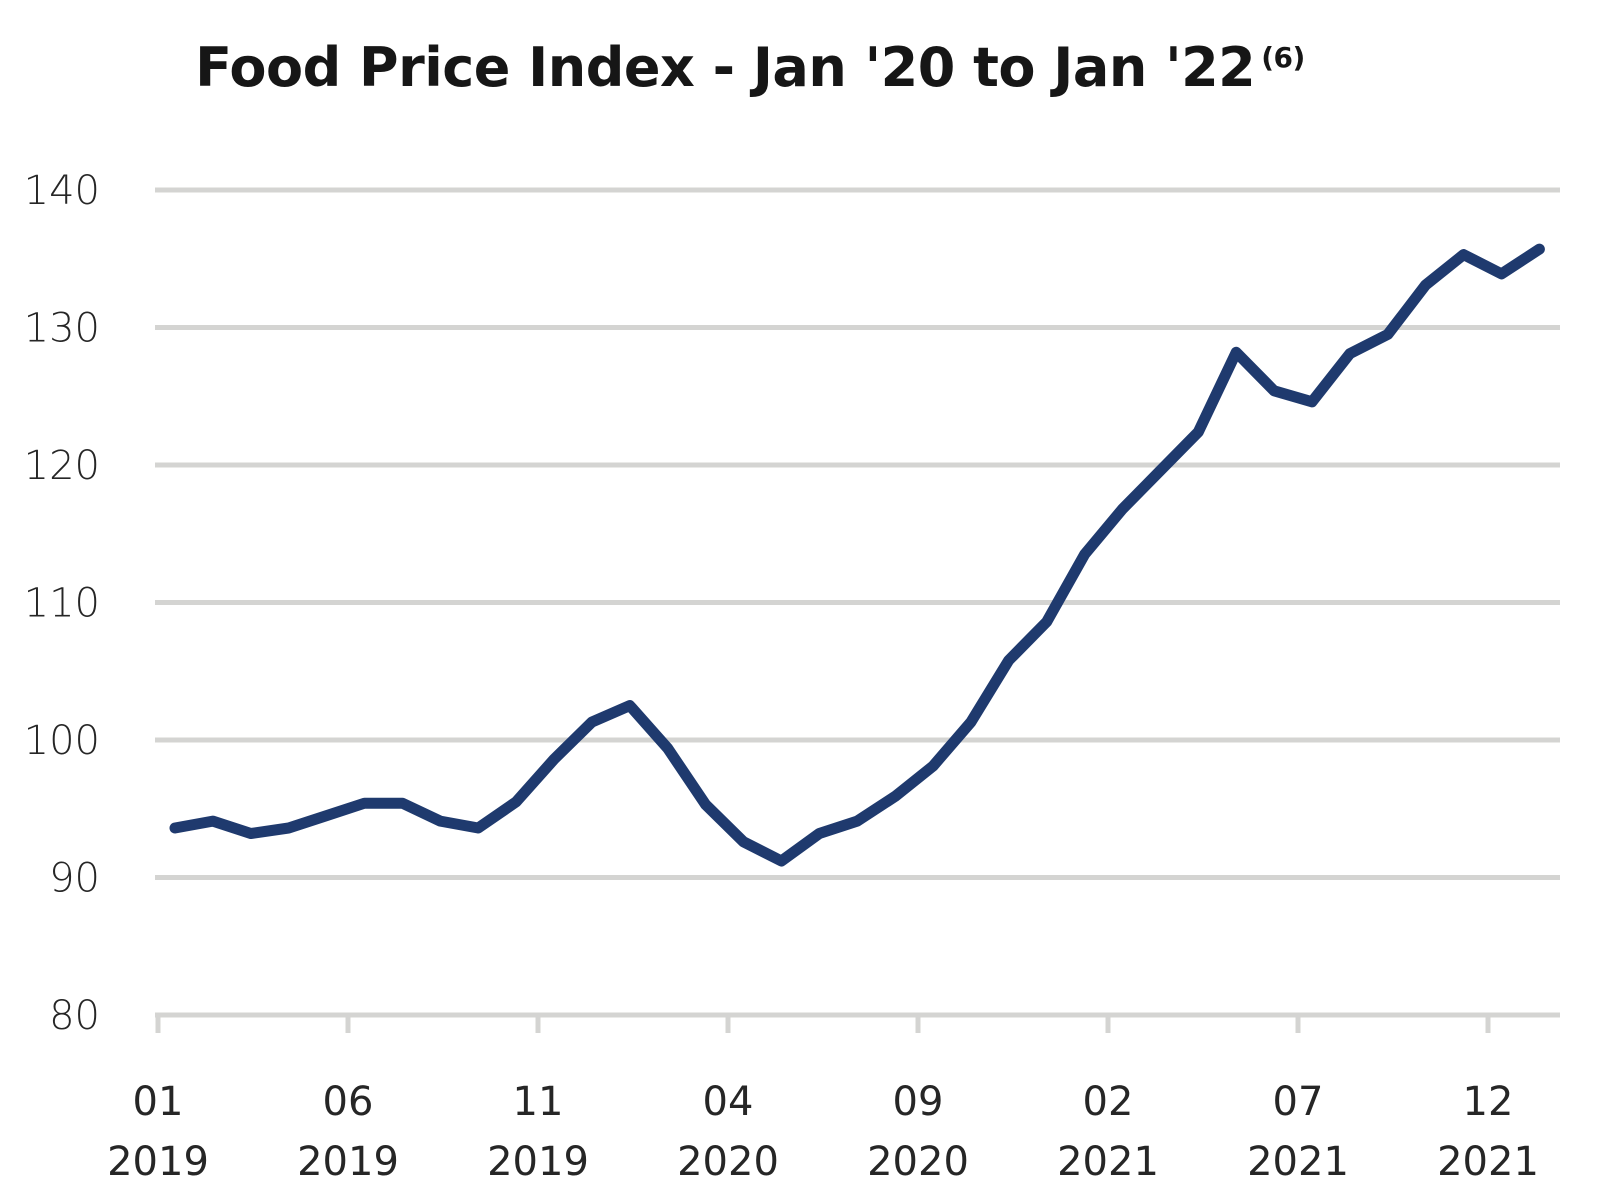 This screenshot has width=1600, height=1196. What do you see at coordinates (62, 329) in the screenshot?
I see `y-tick-label-130: 130` at bounding box center [62, 329].